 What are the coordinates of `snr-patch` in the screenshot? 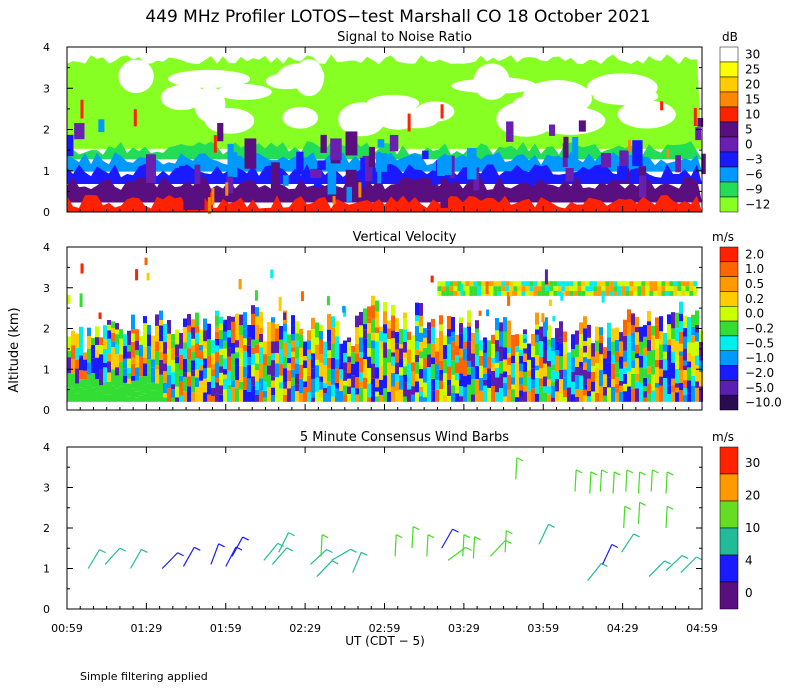 It's located at (362, 119).